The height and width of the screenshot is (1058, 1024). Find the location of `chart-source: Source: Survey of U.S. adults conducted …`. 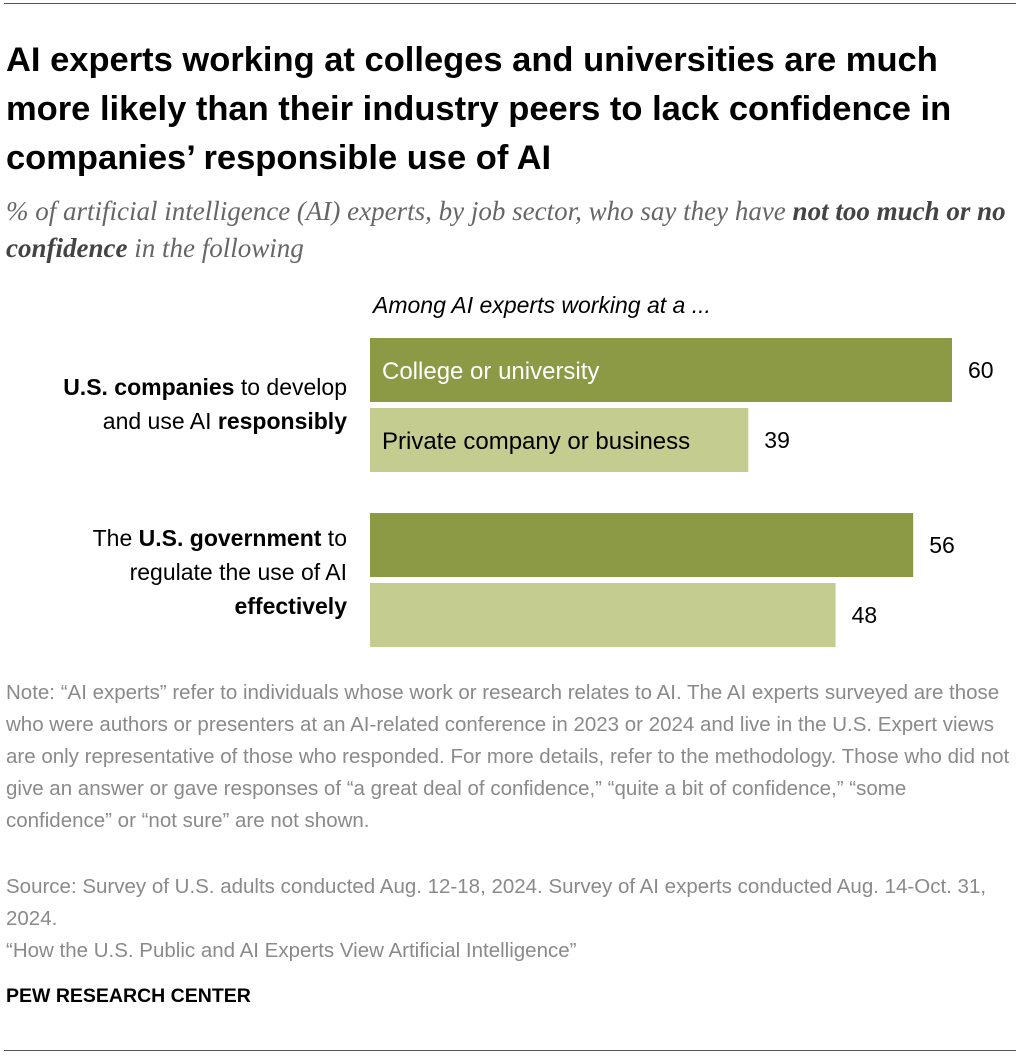

chart-source: Source: Survey of U.S. adults conducted … is located at coordinates (496, 902).